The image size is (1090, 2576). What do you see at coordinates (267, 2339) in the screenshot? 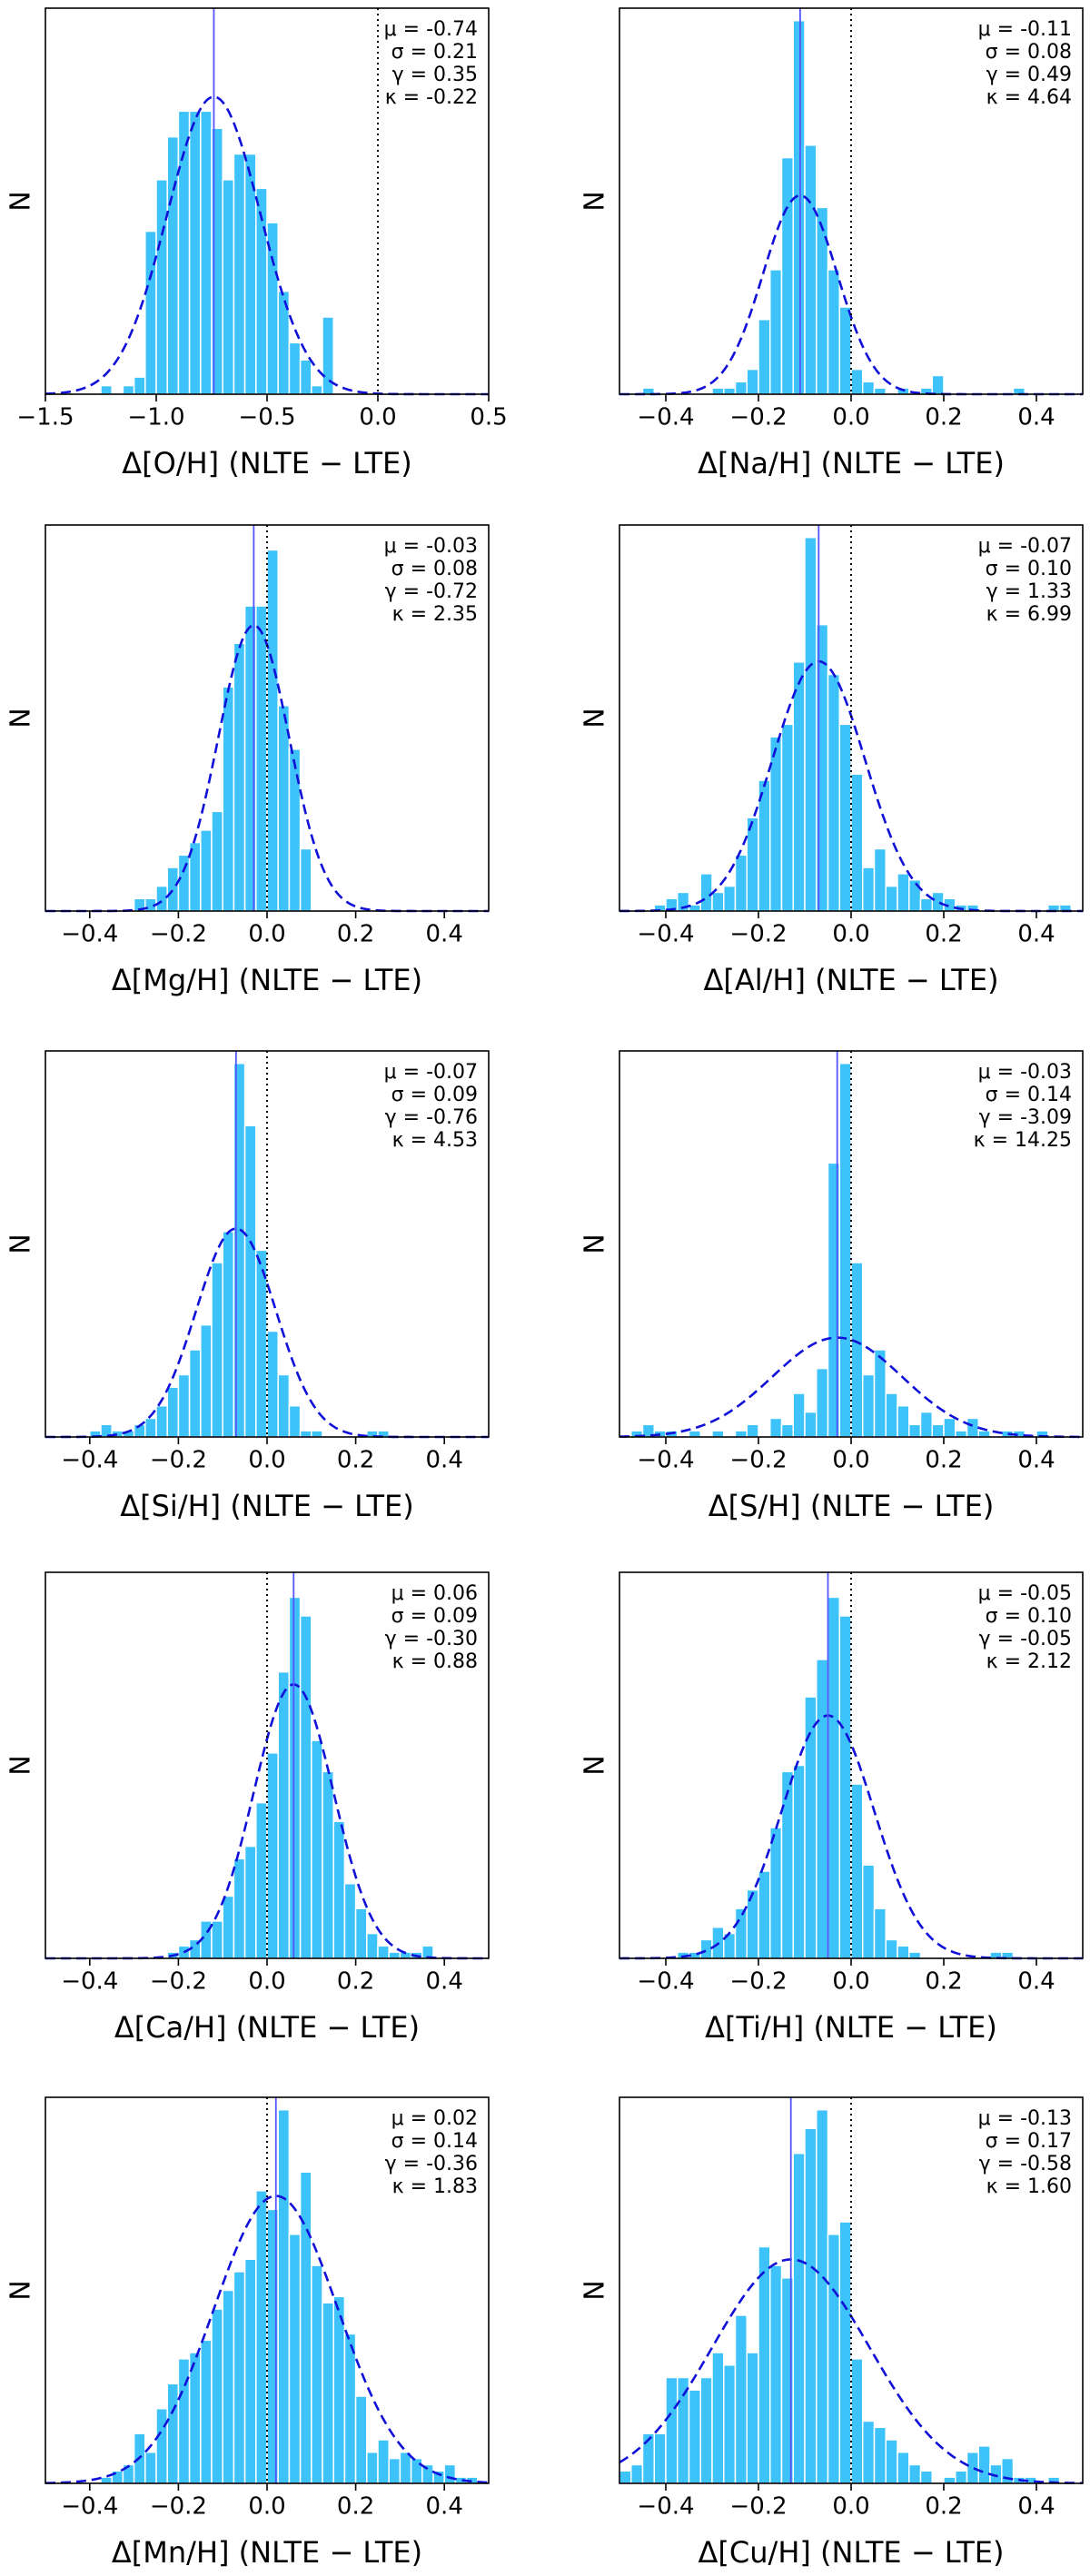
I see `gaussian-fit` at bounding box center [267, 2339].